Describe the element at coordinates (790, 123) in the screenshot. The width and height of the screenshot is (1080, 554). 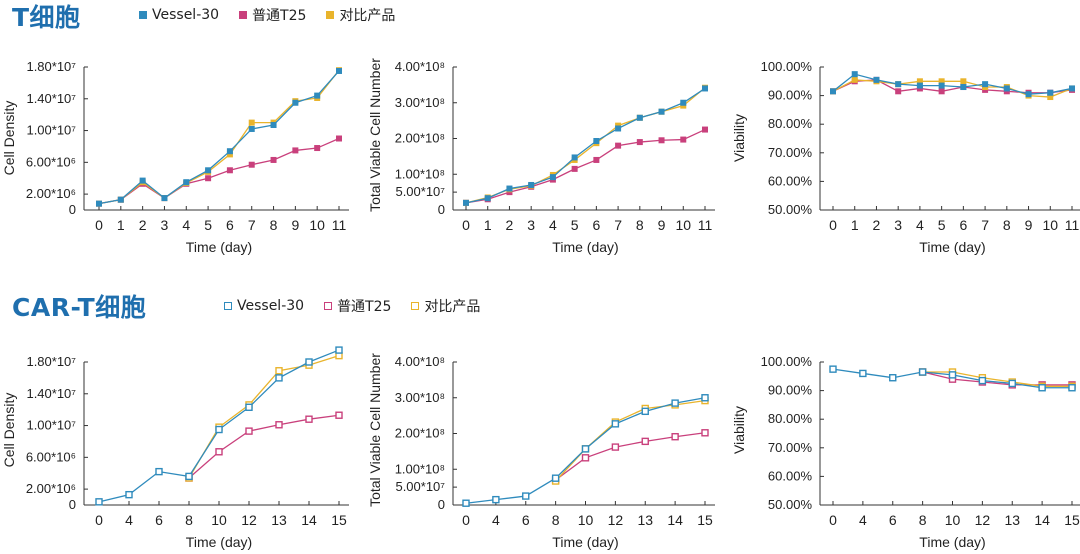
I see `y-tick-label: 80.00%` at that location.